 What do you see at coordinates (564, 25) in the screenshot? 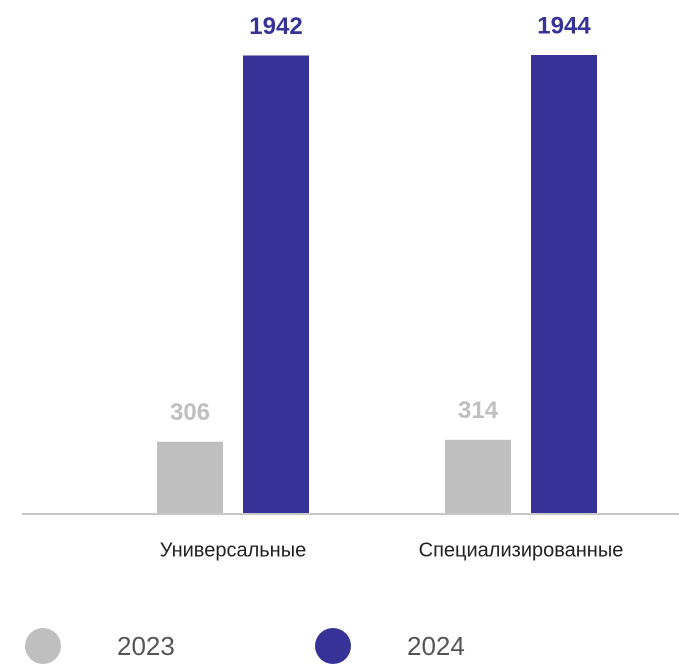
I see `data-label: 1944` at bounding box center [564, 25].